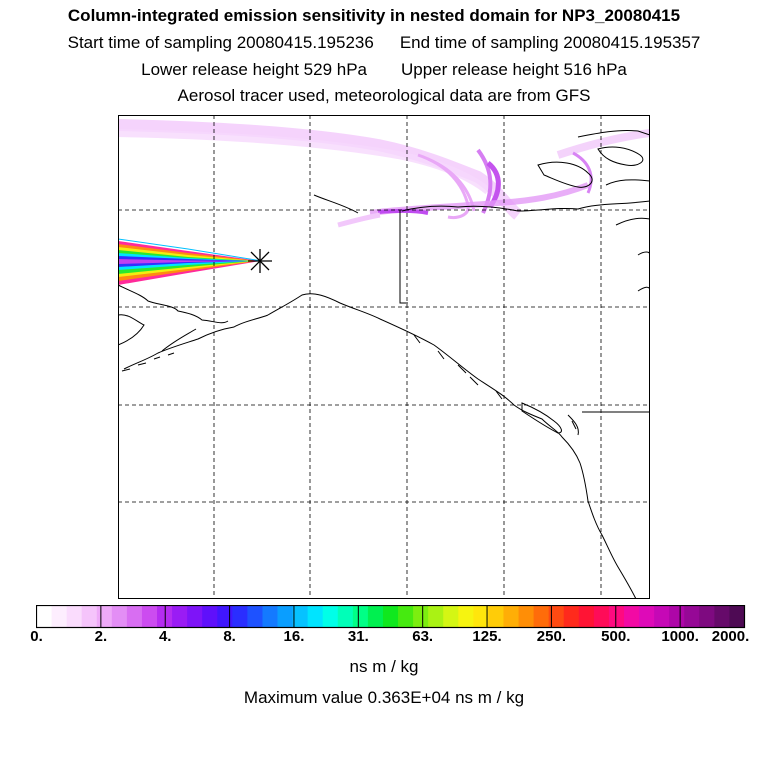 This screenshot has height=768, width=768. What do you see at coordinates (294, 636) in the screenshot?
I see `colorbar-tick-label: 16.` at bounding box center [294, 636].